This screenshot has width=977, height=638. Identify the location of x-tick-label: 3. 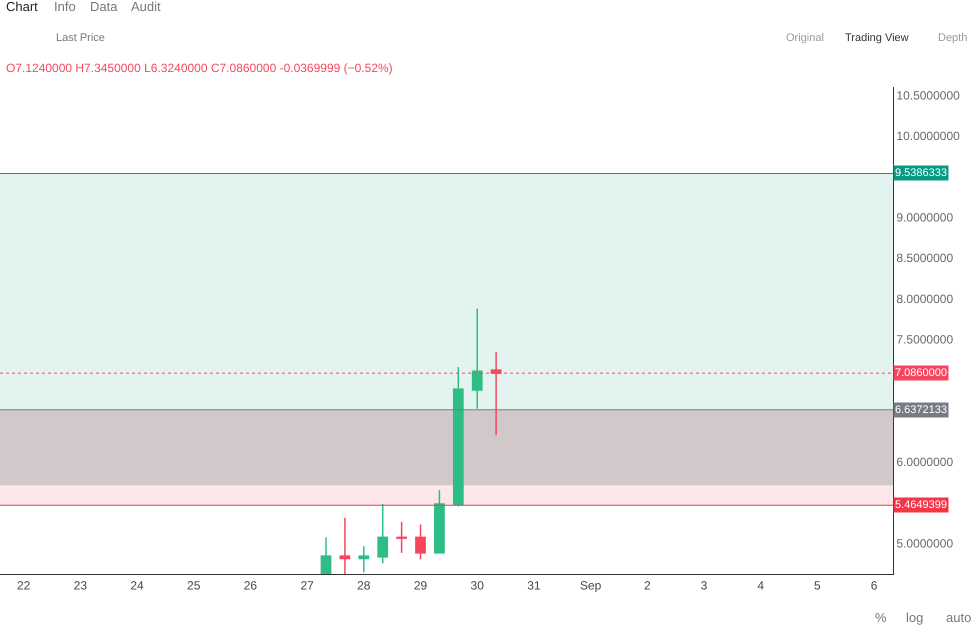
(704, 585).